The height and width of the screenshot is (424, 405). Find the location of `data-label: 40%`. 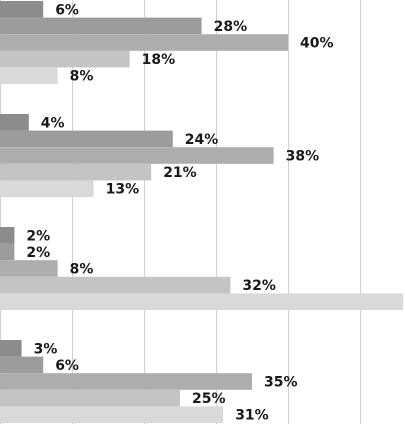

data-label: 40% is located at coordinates (317, 44).